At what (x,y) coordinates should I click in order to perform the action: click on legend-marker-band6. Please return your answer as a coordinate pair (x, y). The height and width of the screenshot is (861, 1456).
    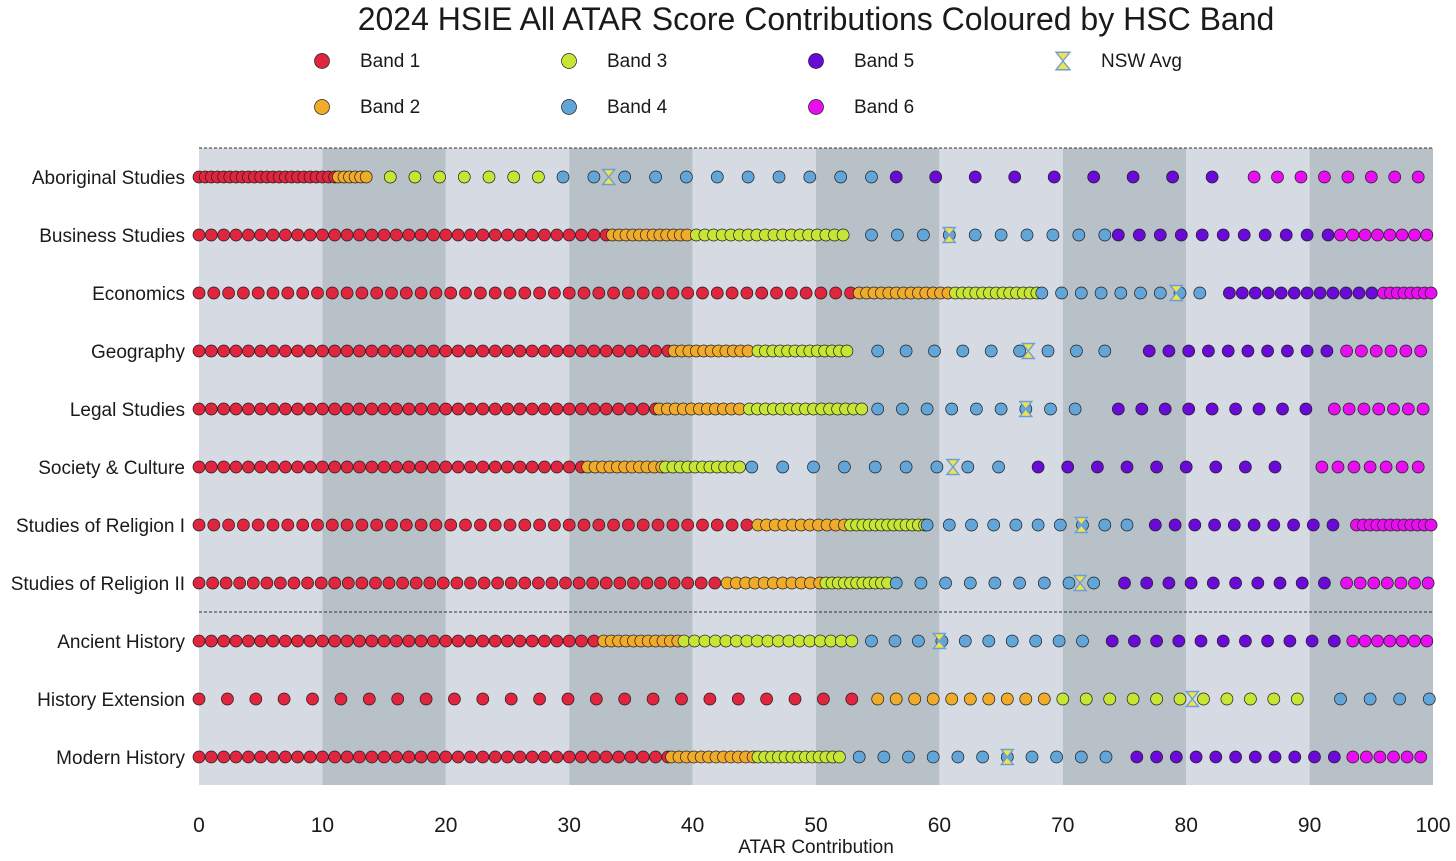
    Looking at the image, I should click on (816, 107).